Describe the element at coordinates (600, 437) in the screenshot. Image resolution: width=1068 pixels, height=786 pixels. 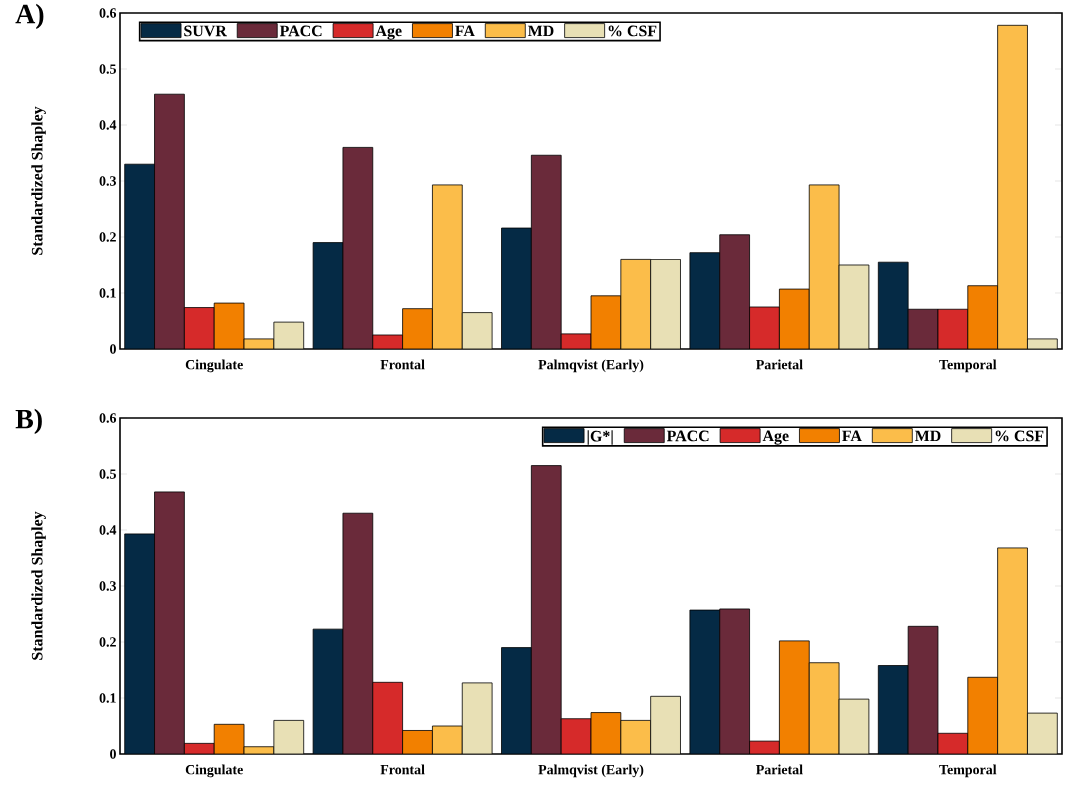
I see `legend-label: |G*|` at that location.